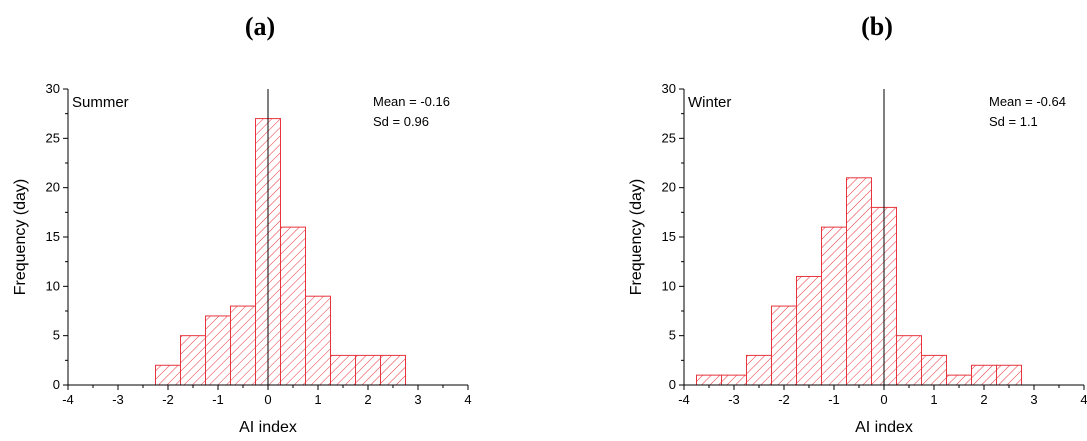  I want to click on panel-label: (b), so click(877, 26).